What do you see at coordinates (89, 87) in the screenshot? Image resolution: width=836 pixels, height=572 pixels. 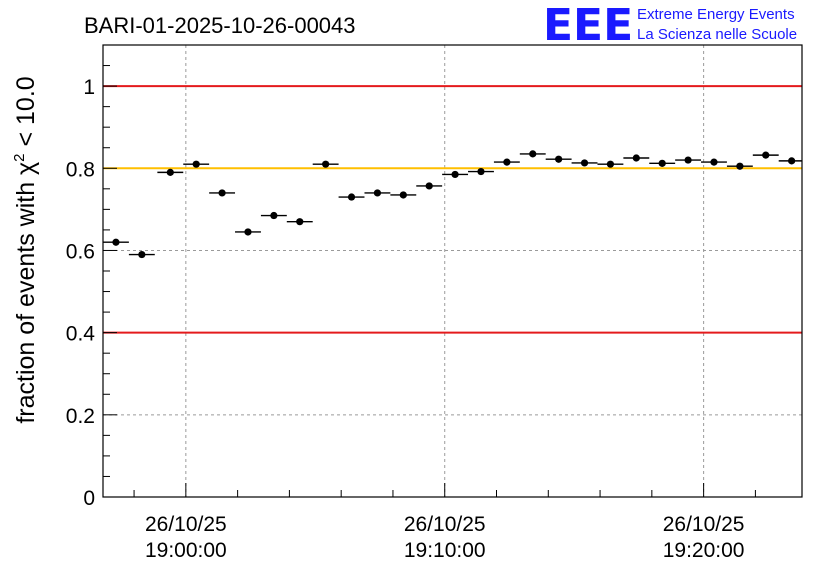 I see `y-tick-label: 1` at bounding box center [89, 87].